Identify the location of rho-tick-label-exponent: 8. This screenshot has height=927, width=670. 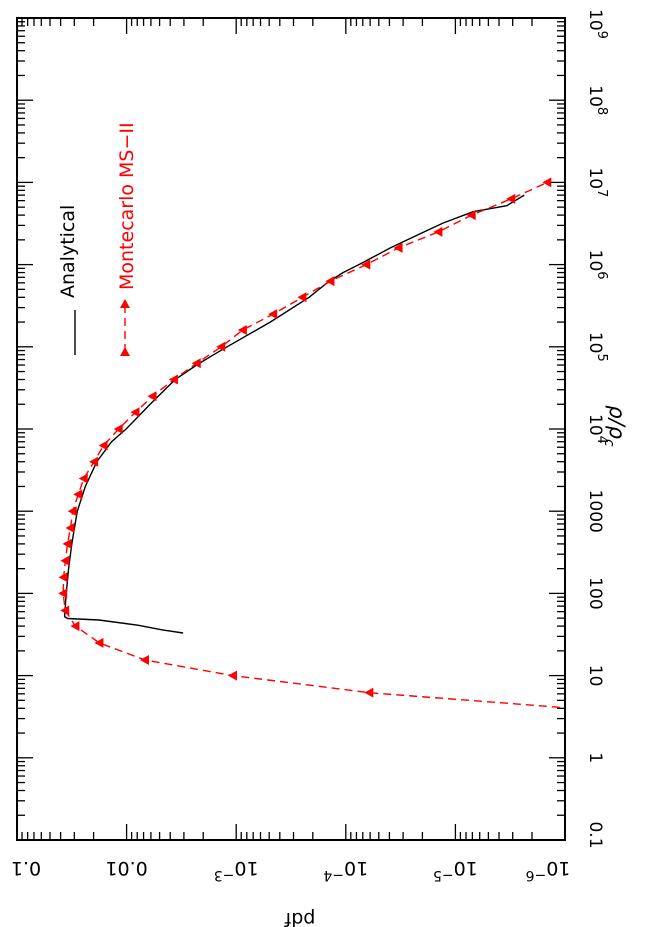
(601, 111).